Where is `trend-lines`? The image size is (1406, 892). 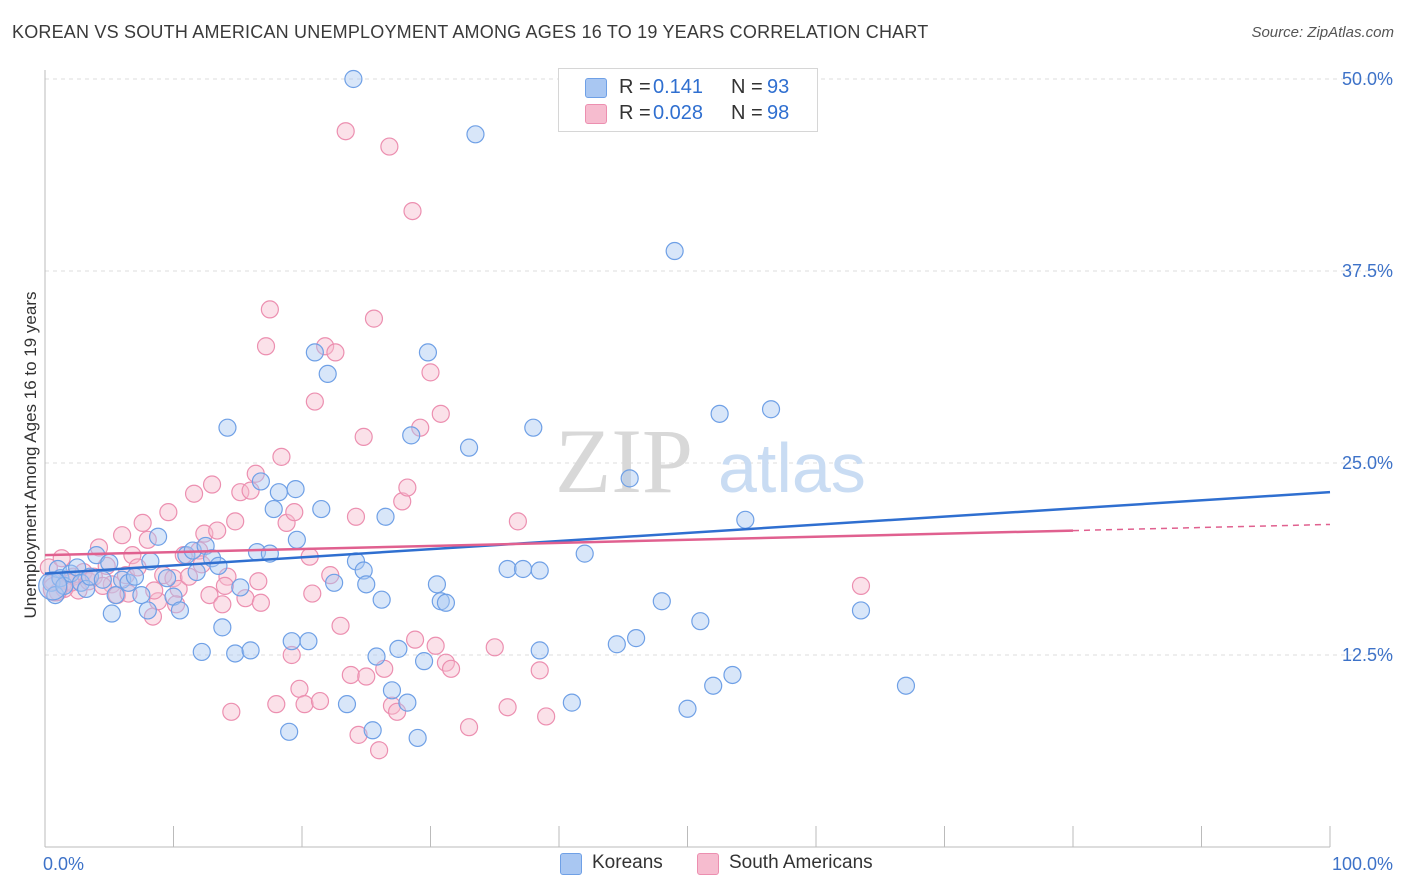
trend-lines is located at coordinates (687, 532).